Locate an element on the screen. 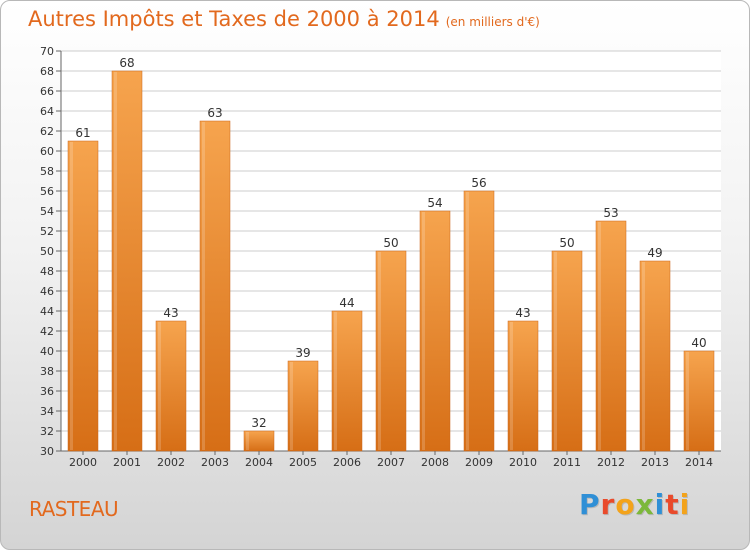 This screenshot has height=550, width=750. bar-value-label: 39 is located at coordinates (302, 353).